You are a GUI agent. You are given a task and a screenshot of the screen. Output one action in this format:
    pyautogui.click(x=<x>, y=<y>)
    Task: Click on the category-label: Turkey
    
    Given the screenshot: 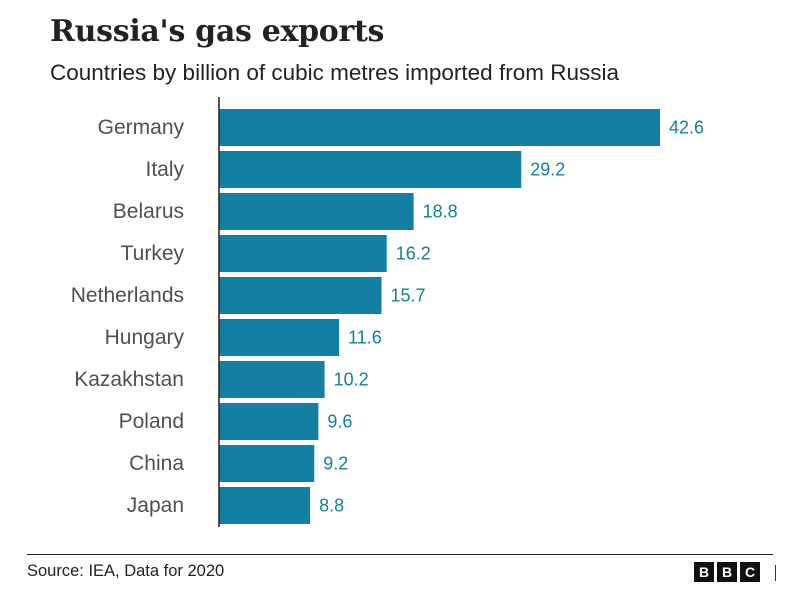 What is the action you would take?
    pyautogui.click(x=153, y=253)
    